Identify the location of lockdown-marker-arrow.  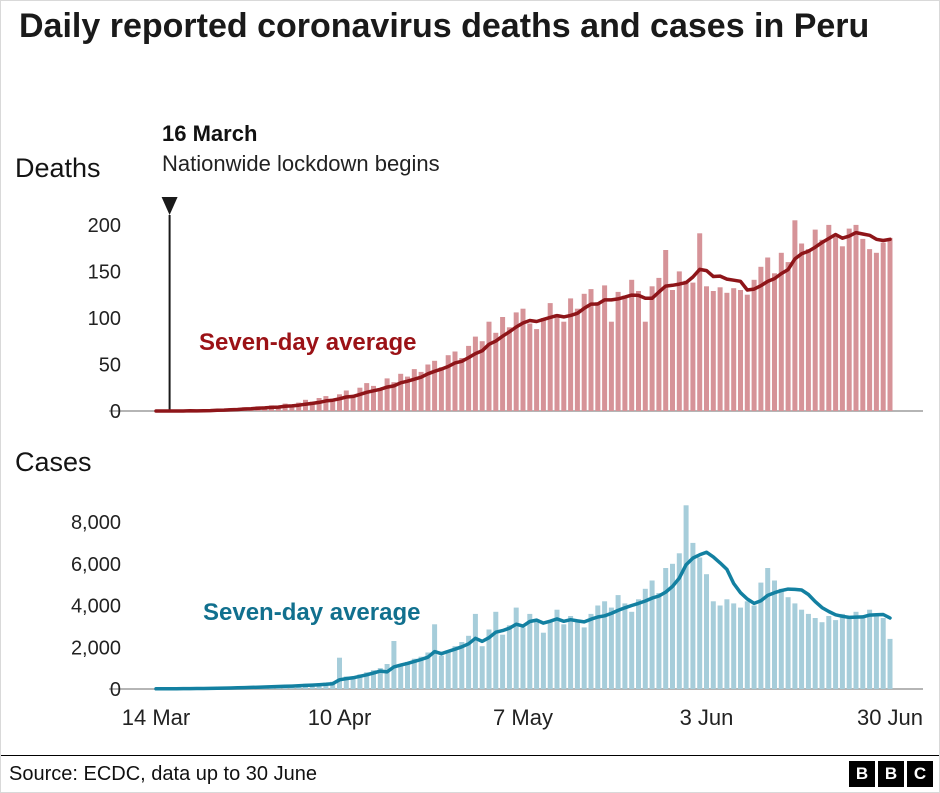
(169, 206).